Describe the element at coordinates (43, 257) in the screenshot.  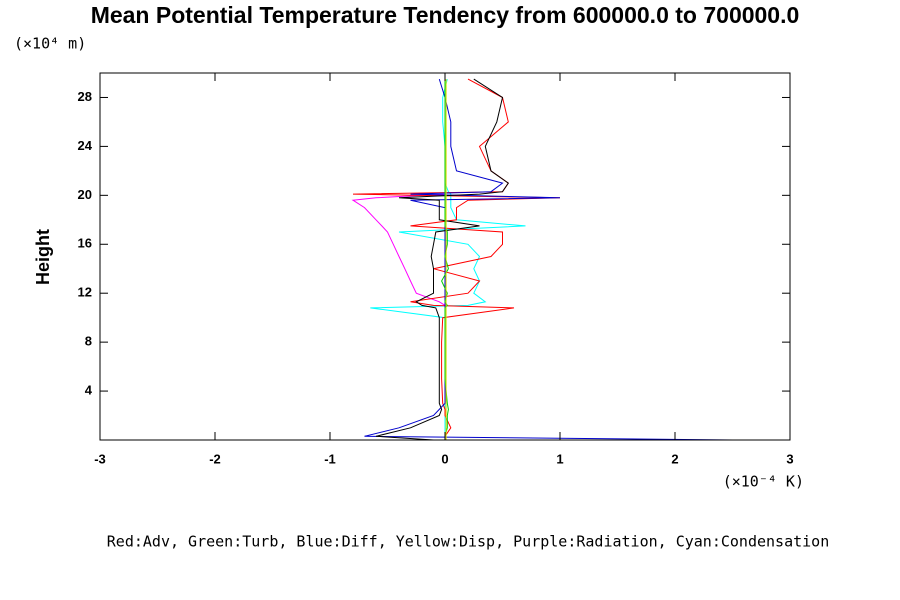
I see `y-axis-label: Height` at that location.